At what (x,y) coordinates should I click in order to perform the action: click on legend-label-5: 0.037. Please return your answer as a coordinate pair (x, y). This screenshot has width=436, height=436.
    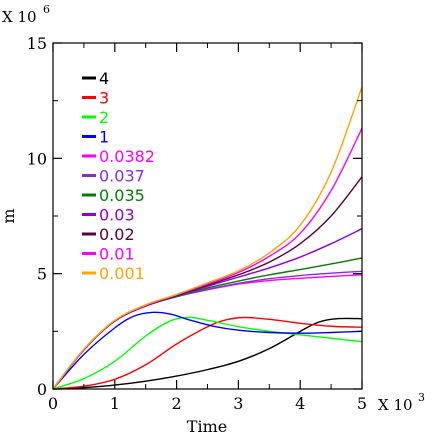
    Looking at the image, I should click on (122, 176).